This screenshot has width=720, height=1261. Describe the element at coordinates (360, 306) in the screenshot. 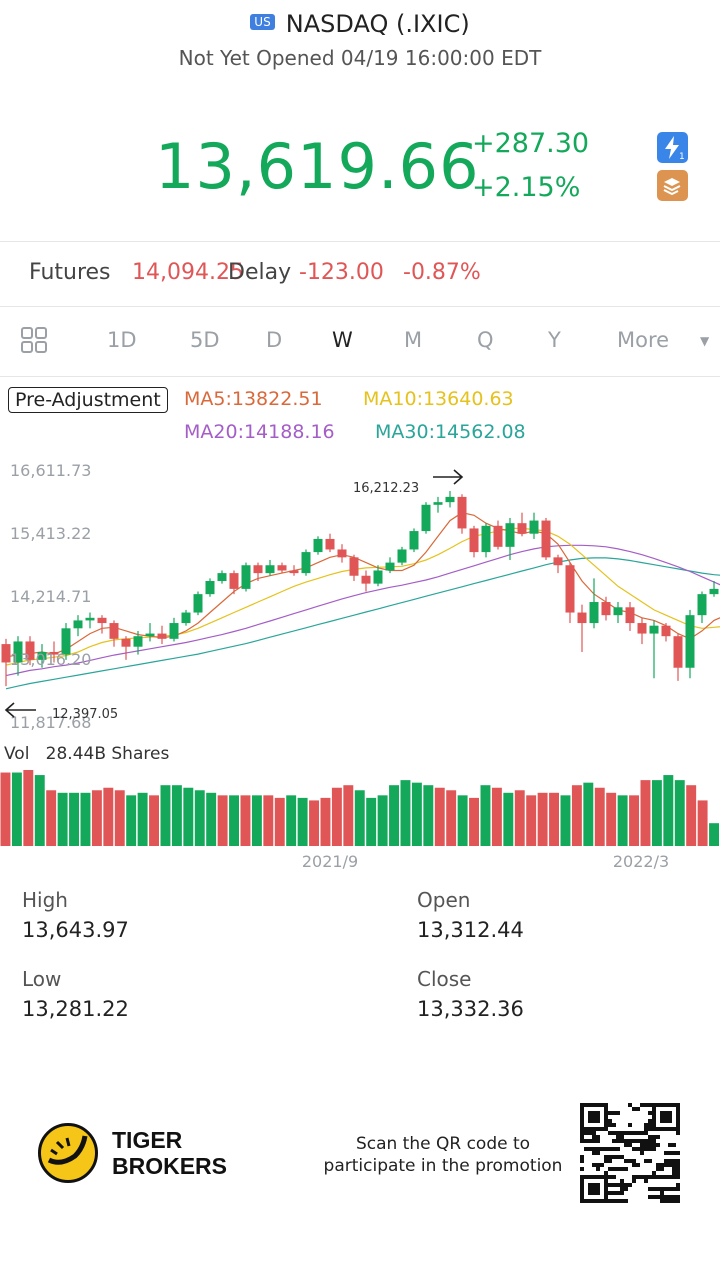

I see `divider` at that location.